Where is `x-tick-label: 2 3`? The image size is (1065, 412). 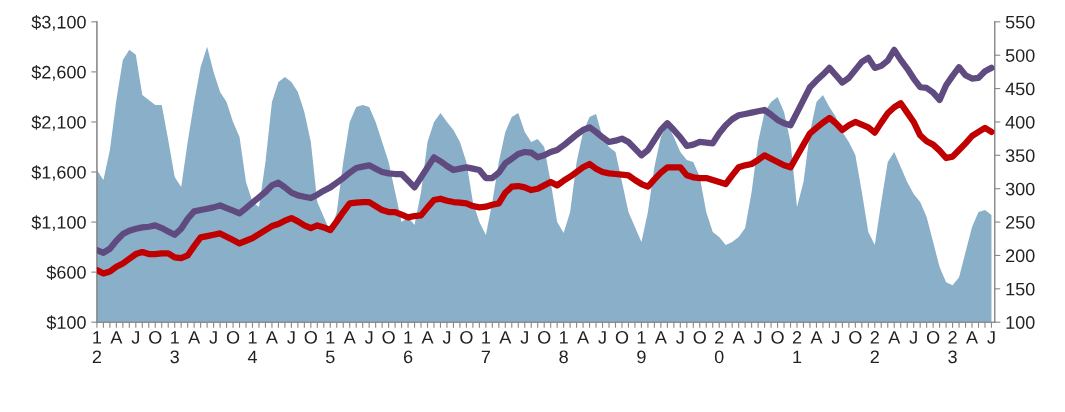 x-tick-label: 2 3 is located at coordinates (952, 347).